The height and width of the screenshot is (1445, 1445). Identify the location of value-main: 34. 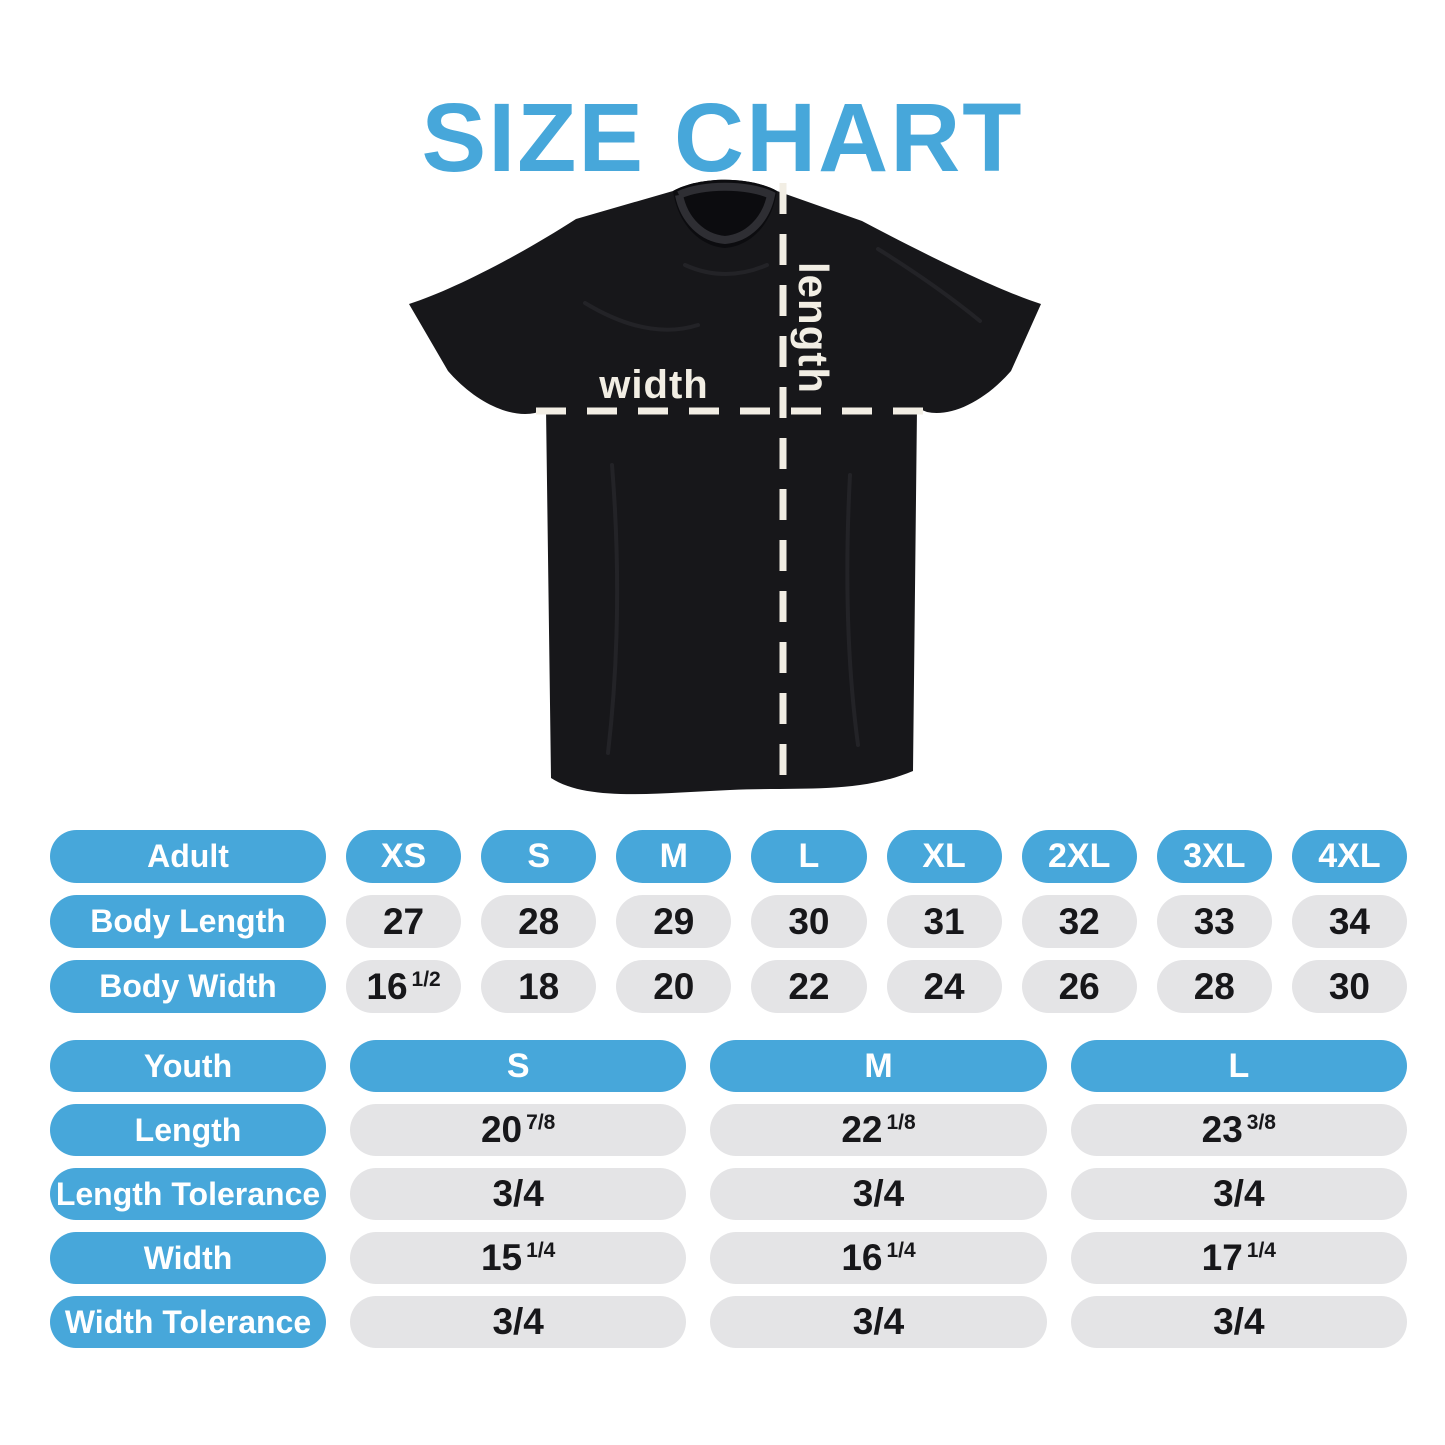
(1349, 921).